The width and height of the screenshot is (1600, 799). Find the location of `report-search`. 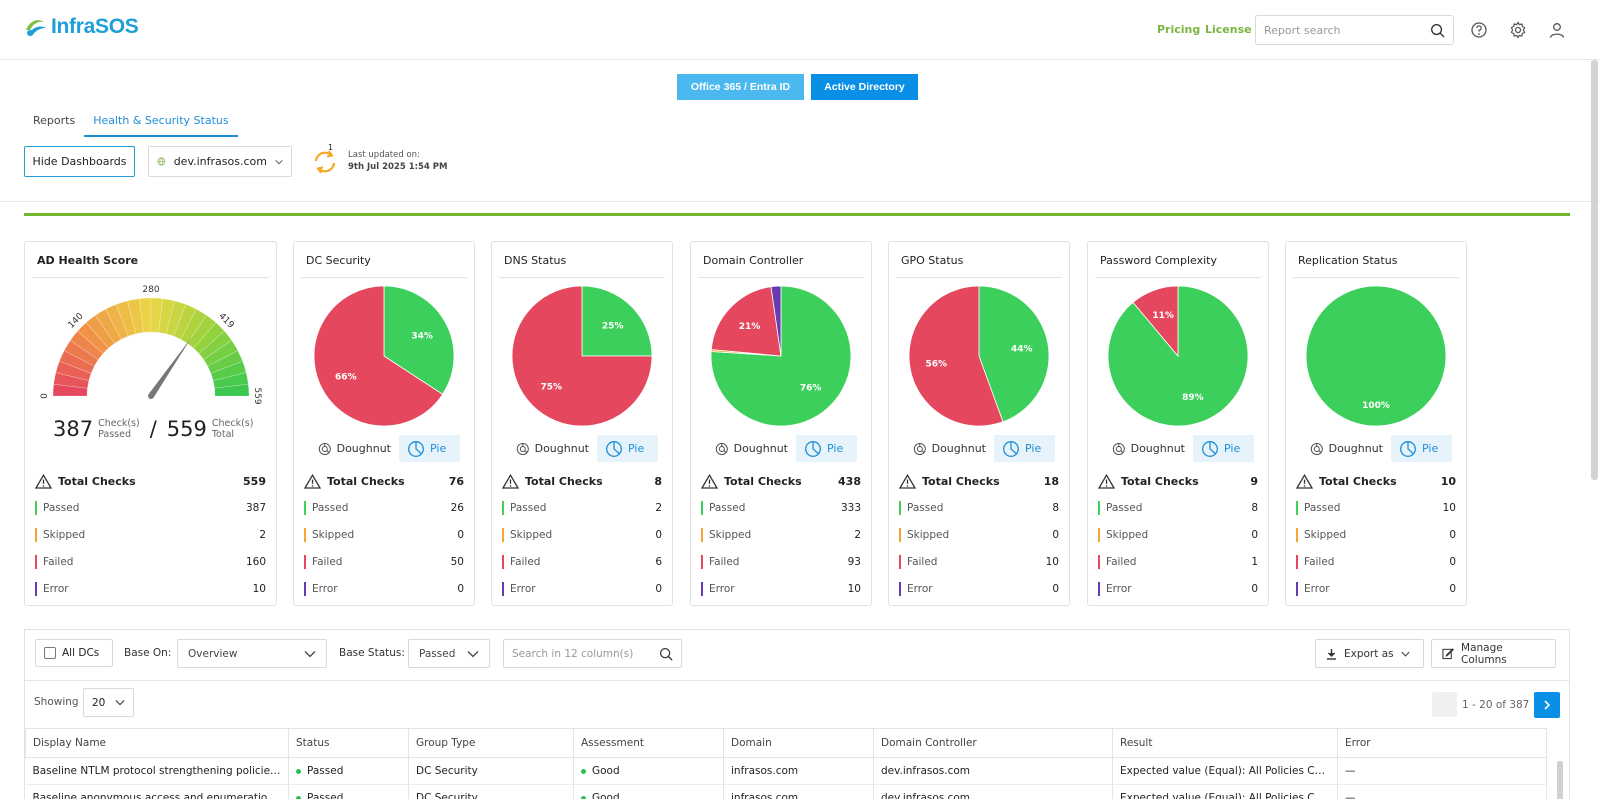

report-search is located at coordinates (1354, 30).